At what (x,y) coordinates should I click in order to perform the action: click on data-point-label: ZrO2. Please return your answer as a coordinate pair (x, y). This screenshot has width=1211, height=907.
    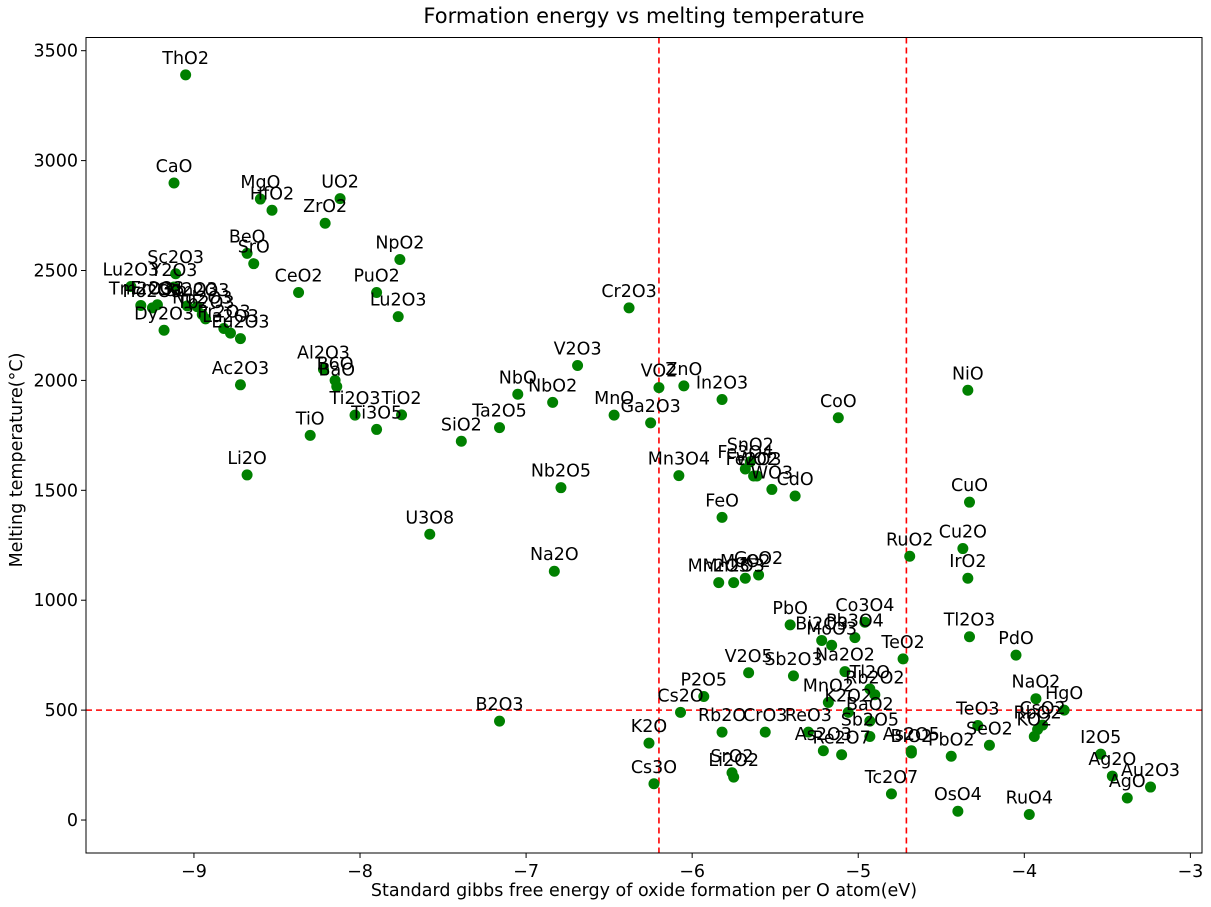
    Looking at the image, I should click on (325, 207).